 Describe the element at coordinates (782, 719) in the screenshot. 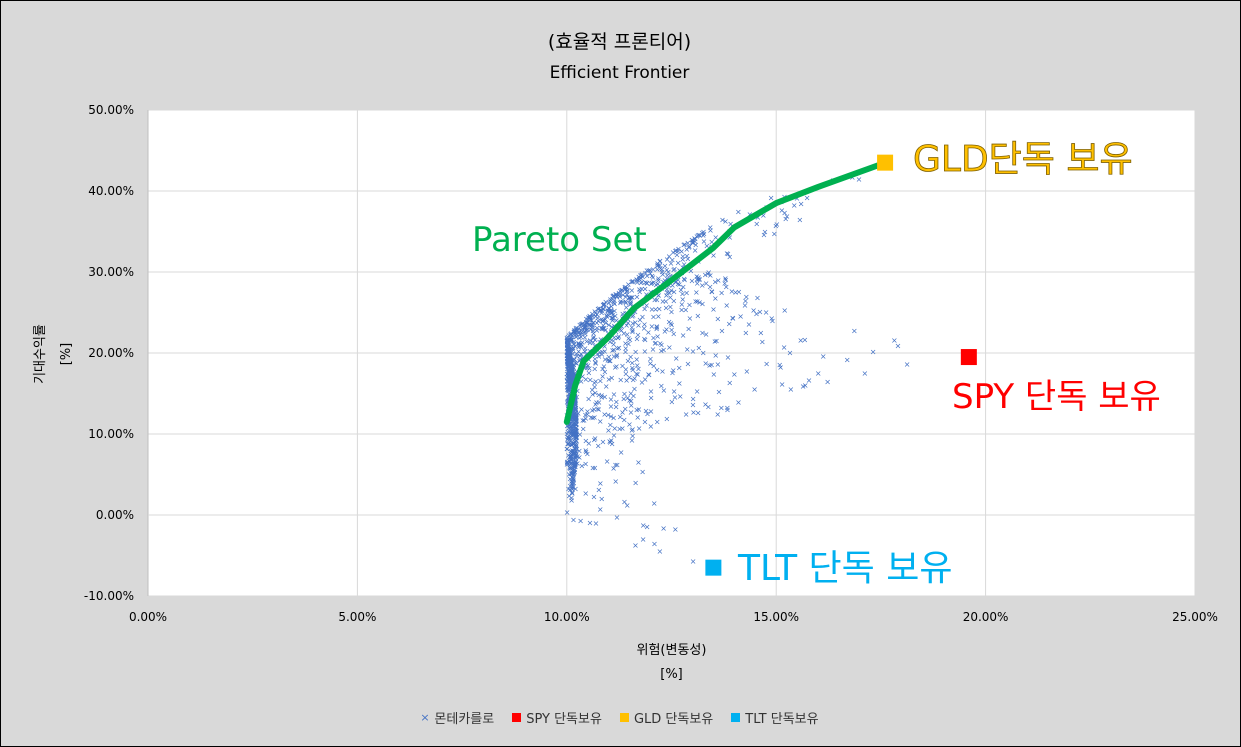

I see `legend-label: TLT 단독보유` at that location.